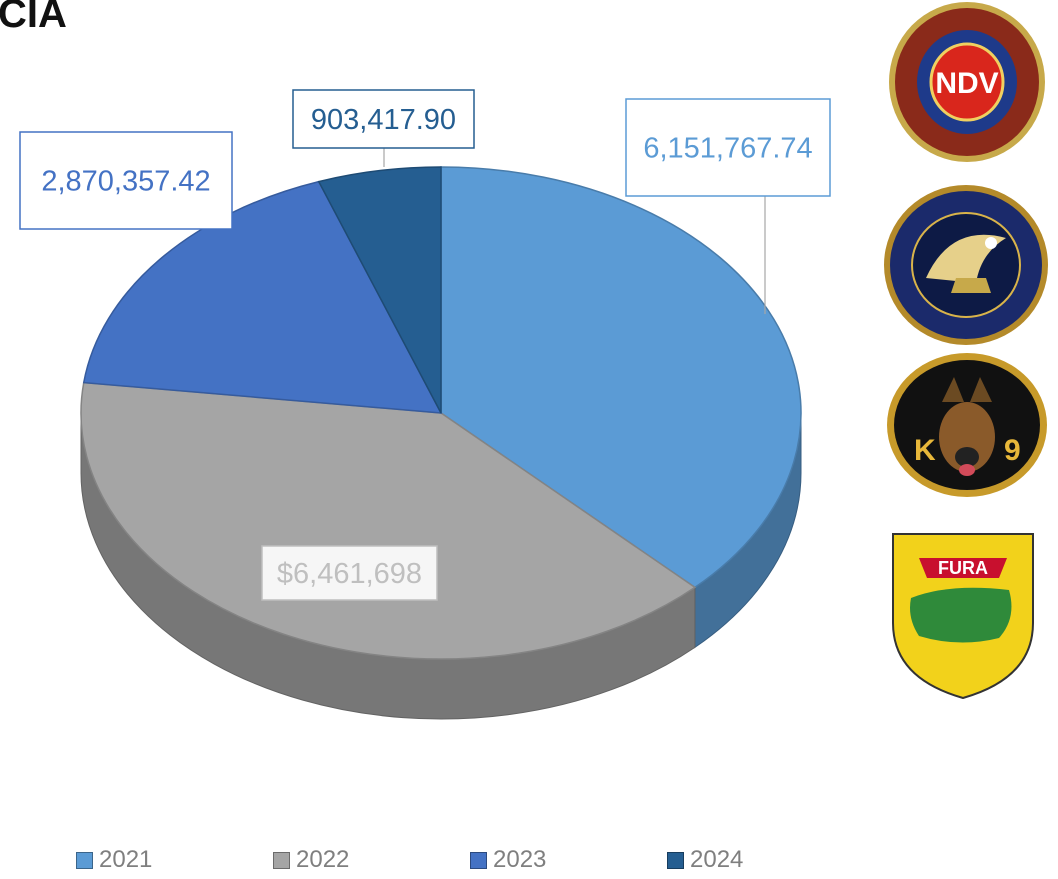  Describe the element at coordinates (379, 290) in the screenshot. I see `pie-slice-2024` at that location.